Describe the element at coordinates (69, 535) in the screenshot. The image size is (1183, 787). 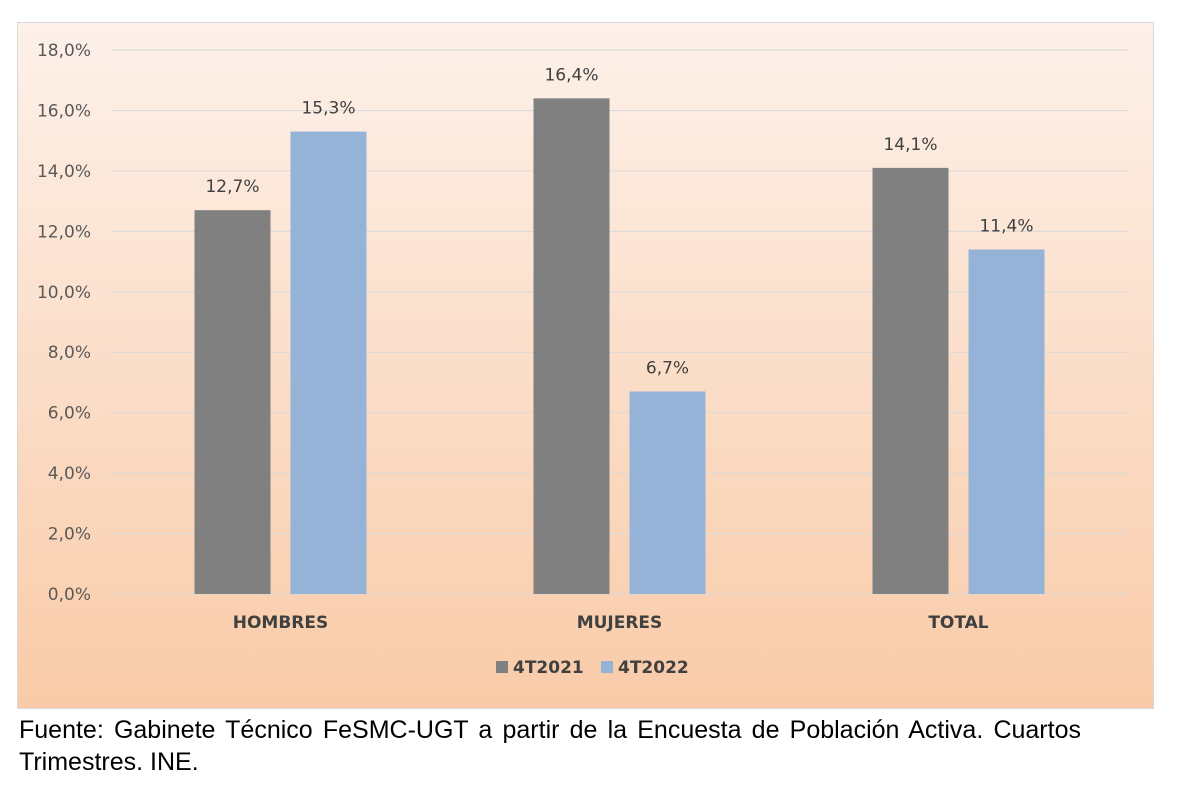
I see `y-tick-label: 2,0%` at that location.